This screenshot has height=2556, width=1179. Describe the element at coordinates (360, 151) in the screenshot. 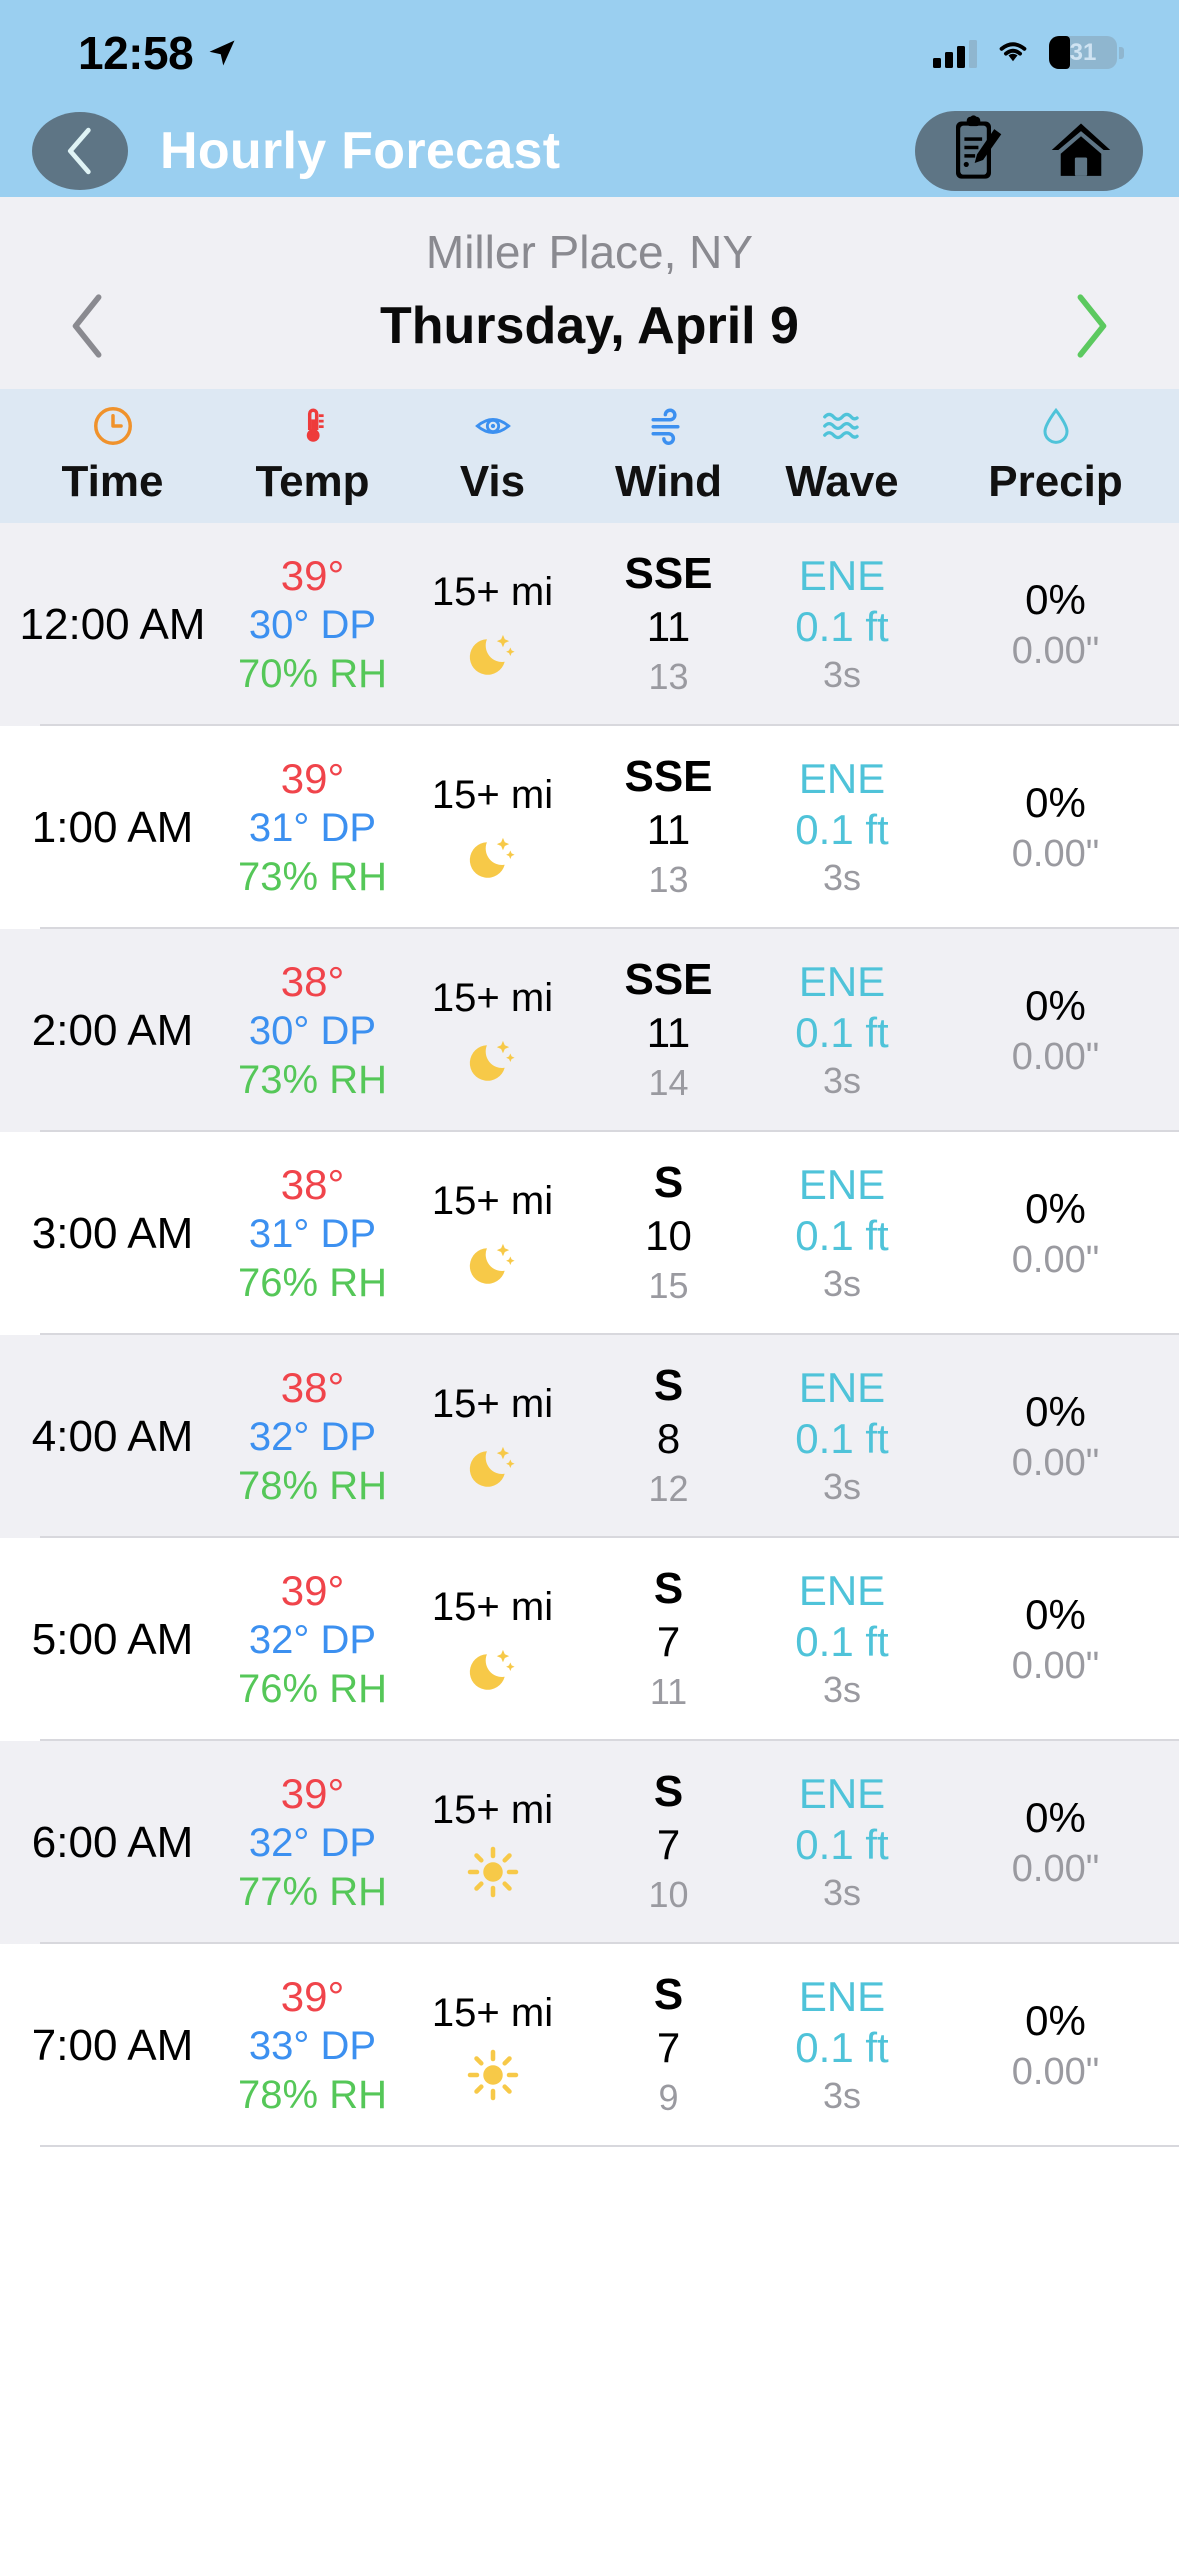

I see `page-title: Hourly Forecast` at that location.